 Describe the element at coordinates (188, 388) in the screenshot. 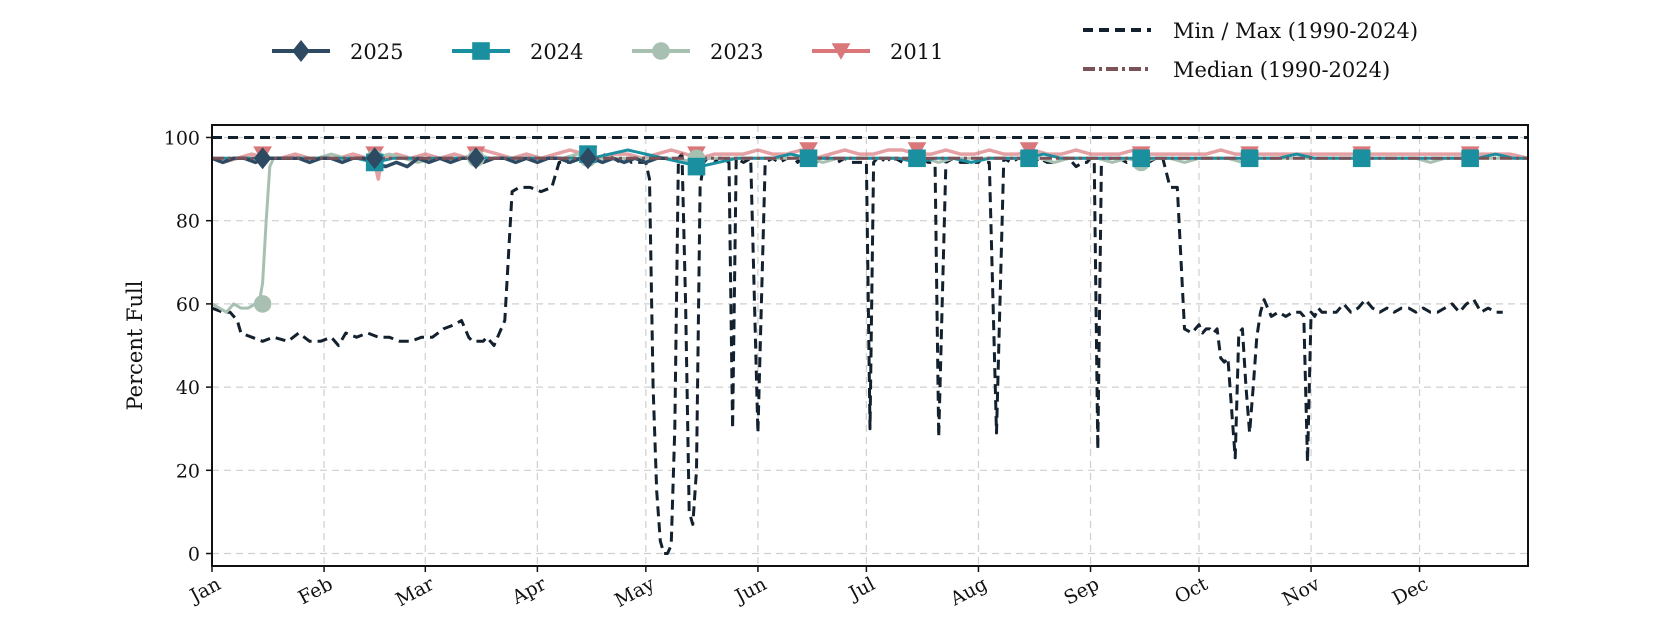

I see `y-tick-label: 40` at that location.